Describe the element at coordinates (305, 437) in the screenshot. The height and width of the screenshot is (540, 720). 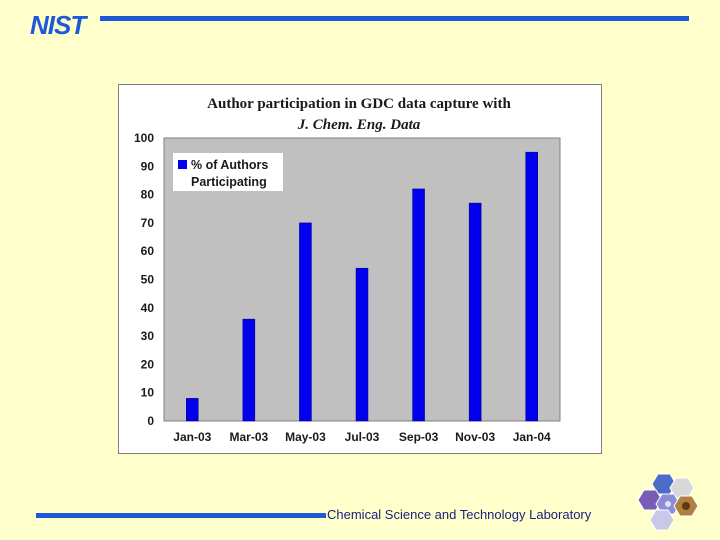
I see `x-tick-label: May-03` at that location.